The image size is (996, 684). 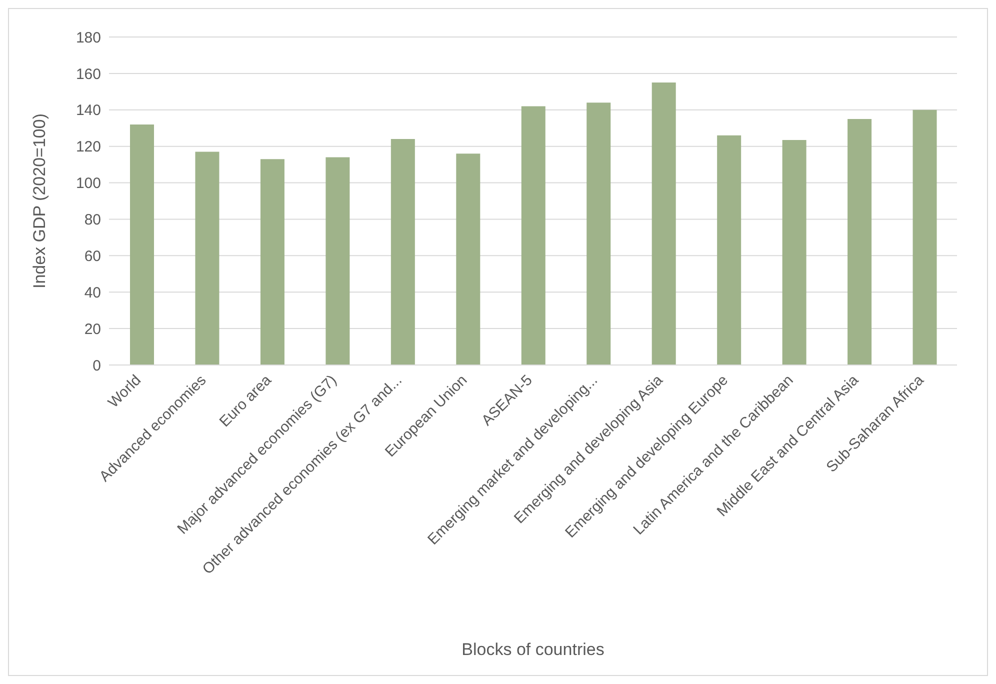 What do you see at coordinates (92, 293) in the screenshot?
I see `y-tick-label: 40` at bounding box center [92, 293].